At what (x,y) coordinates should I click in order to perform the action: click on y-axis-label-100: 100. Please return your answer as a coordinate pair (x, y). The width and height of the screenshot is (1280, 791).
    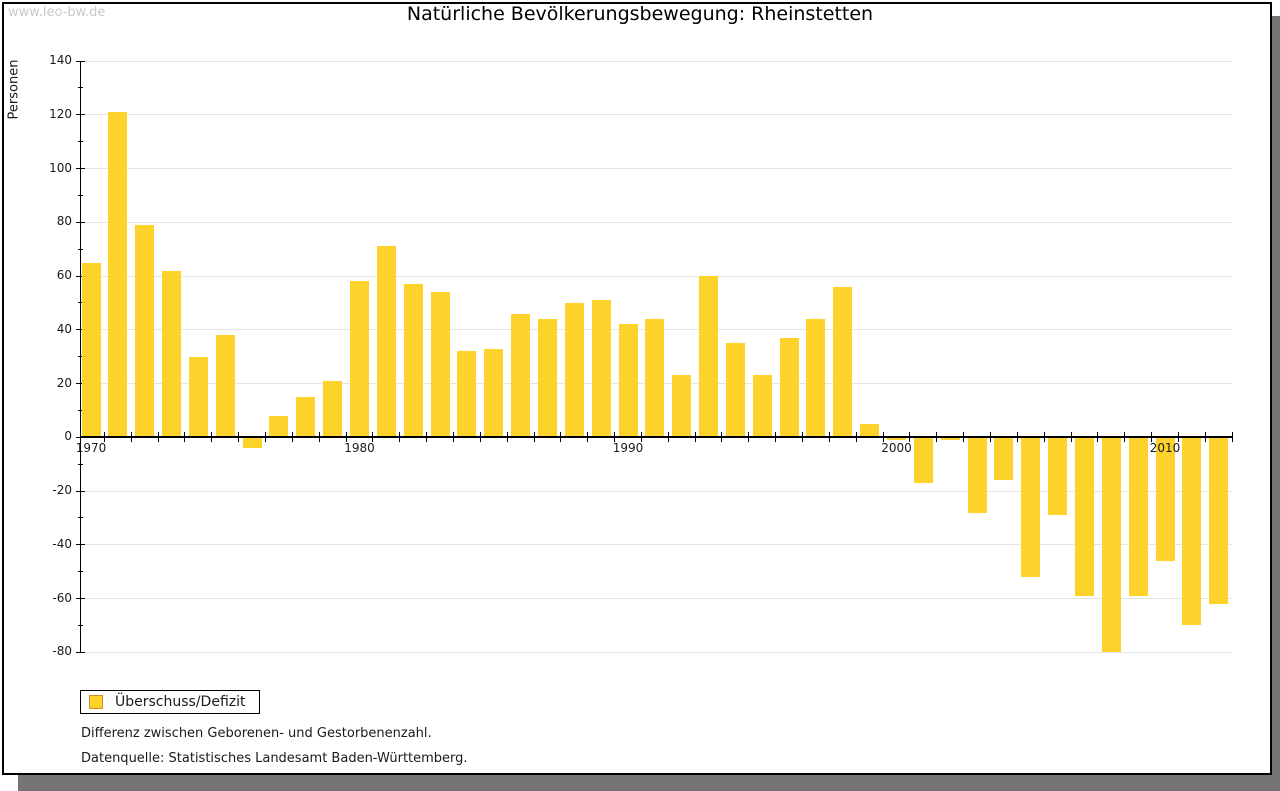
    Looking at the image, I should click on (60, 167).